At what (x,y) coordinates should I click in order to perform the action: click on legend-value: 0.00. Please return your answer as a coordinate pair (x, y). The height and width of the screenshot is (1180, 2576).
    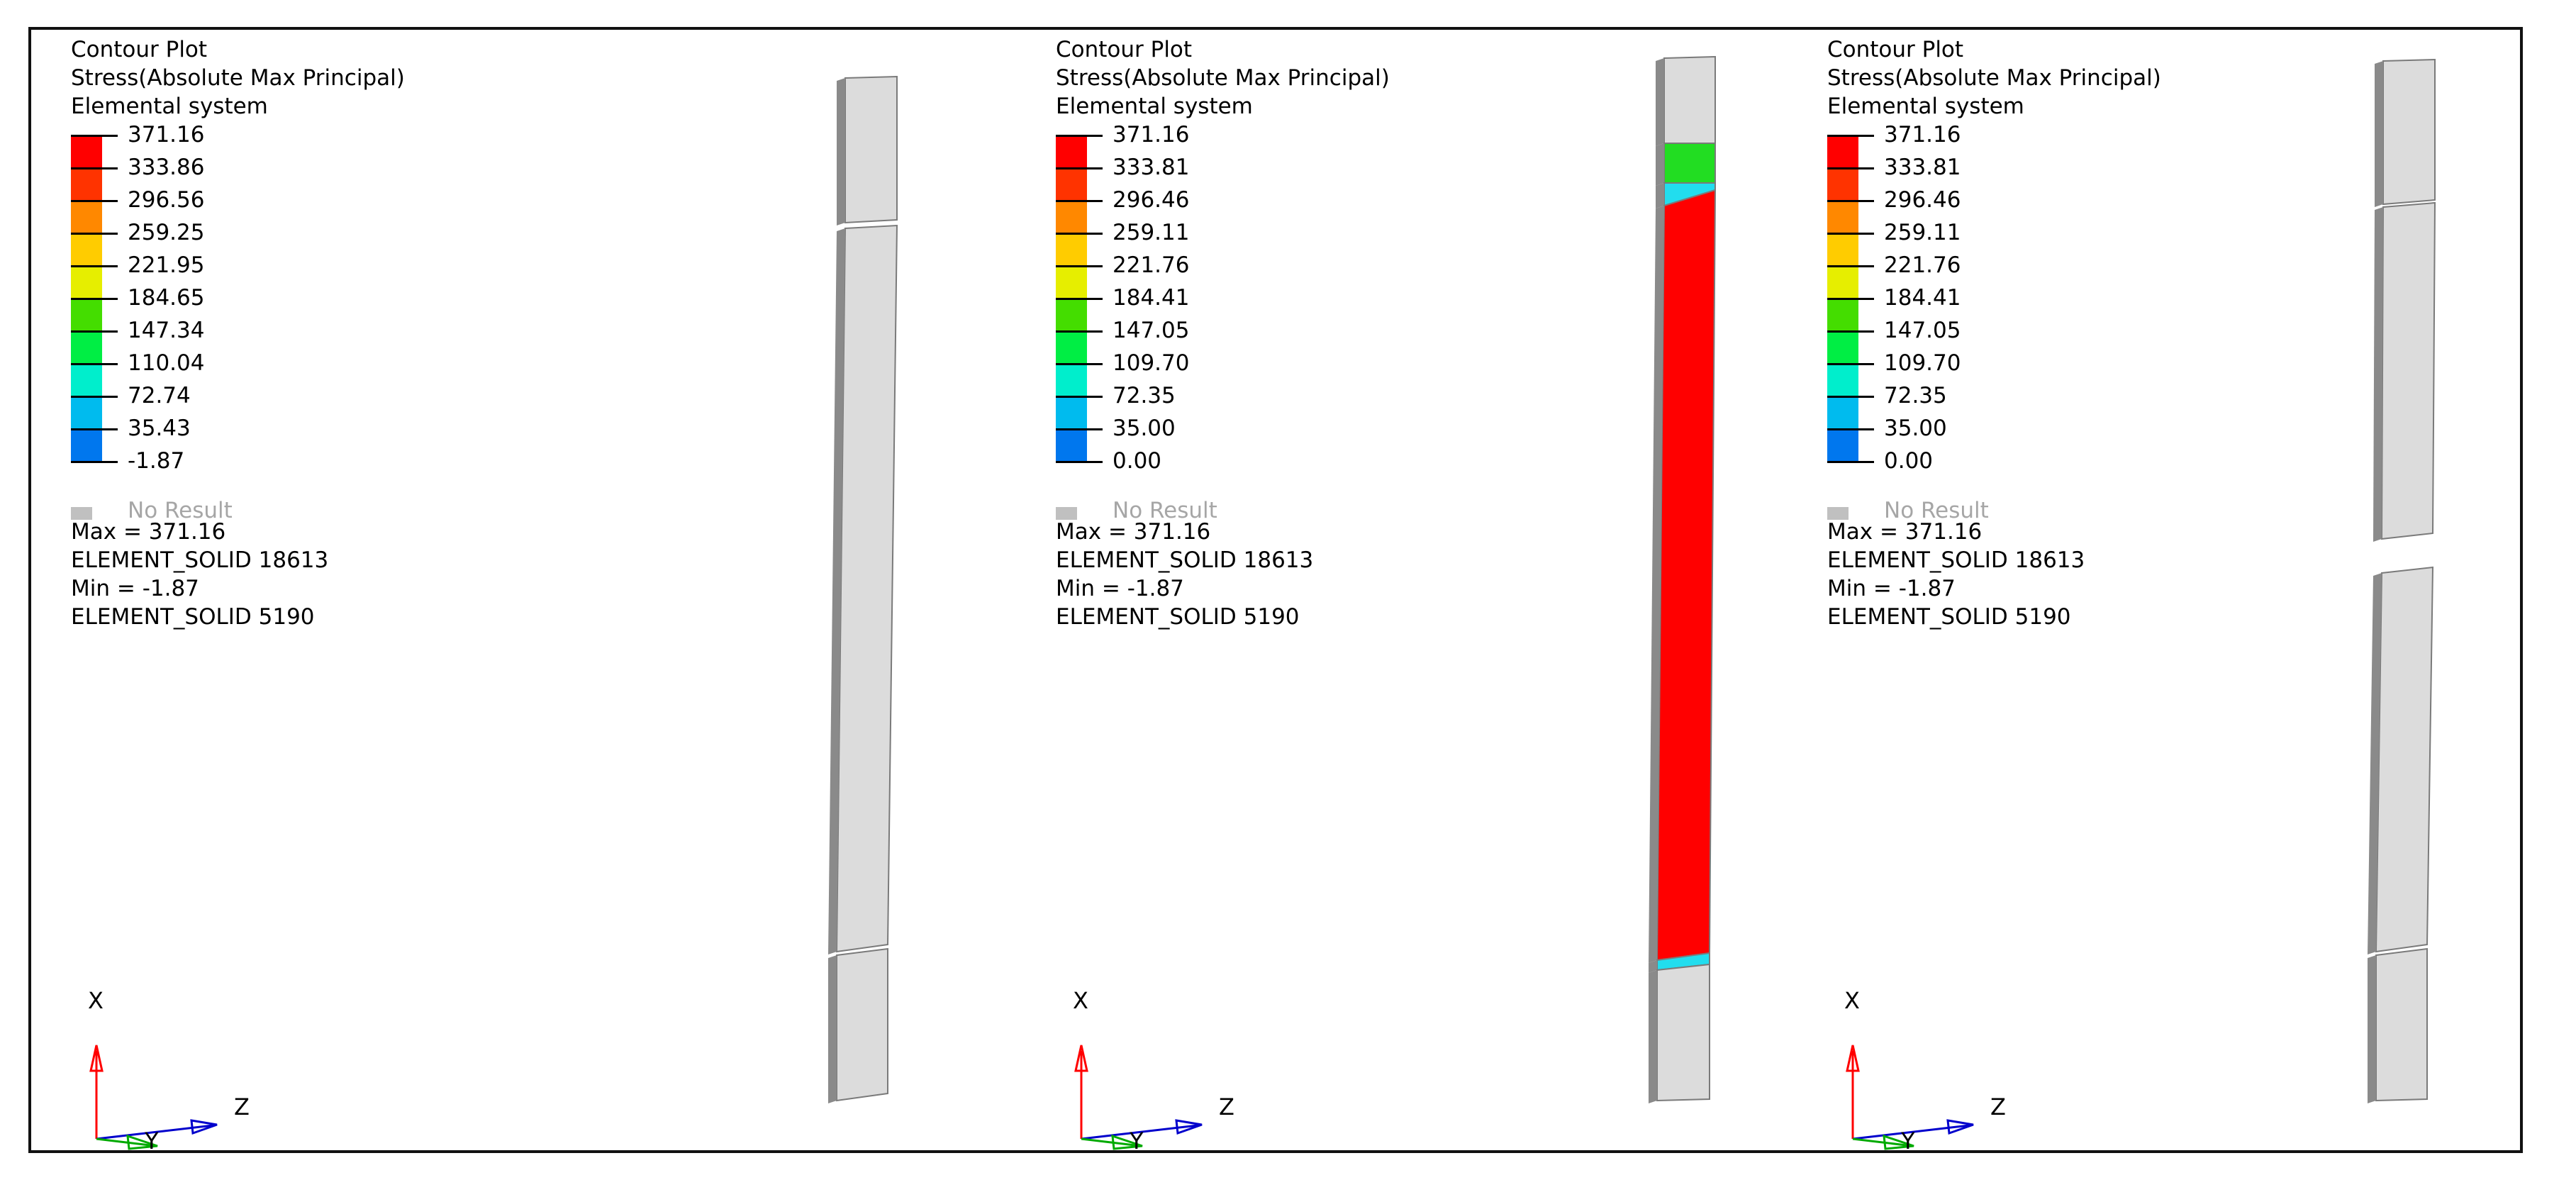
    Looking at the image, I should click on (1909, 461).